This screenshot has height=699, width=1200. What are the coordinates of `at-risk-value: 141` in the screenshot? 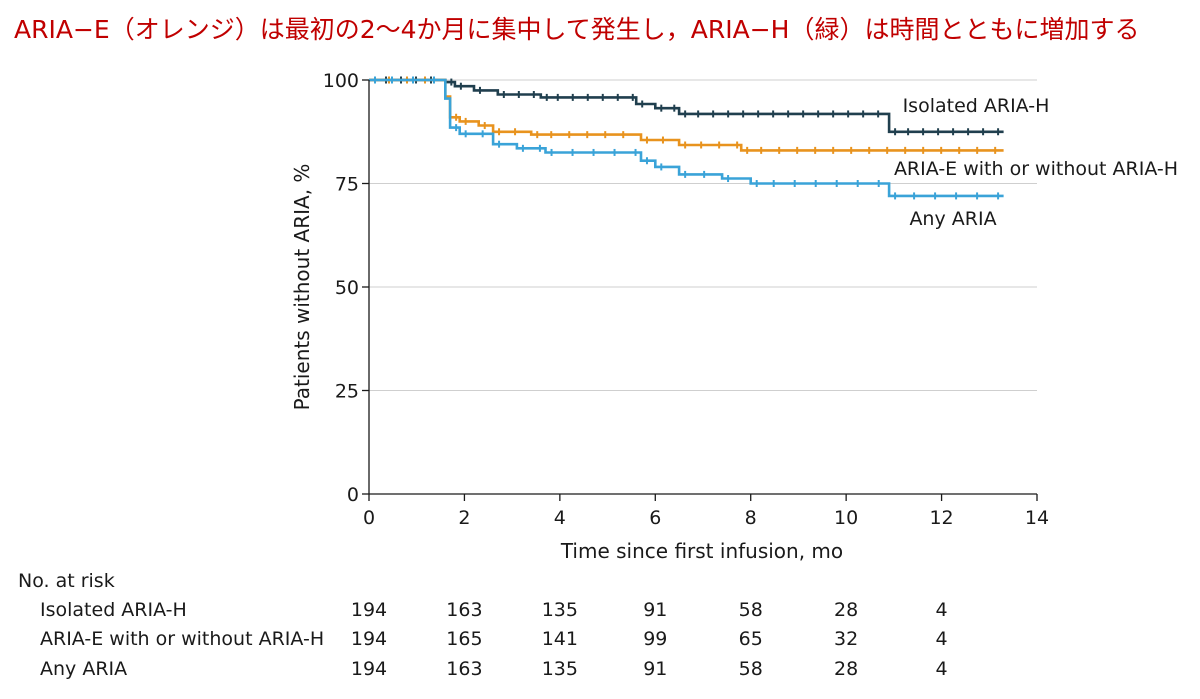 It's located at (559, 639).